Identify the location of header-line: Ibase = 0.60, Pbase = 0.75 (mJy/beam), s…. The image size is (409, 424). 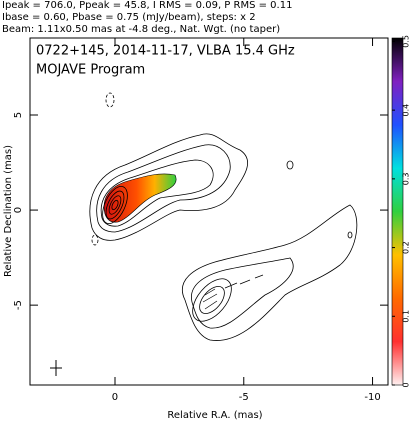
(129, 17).